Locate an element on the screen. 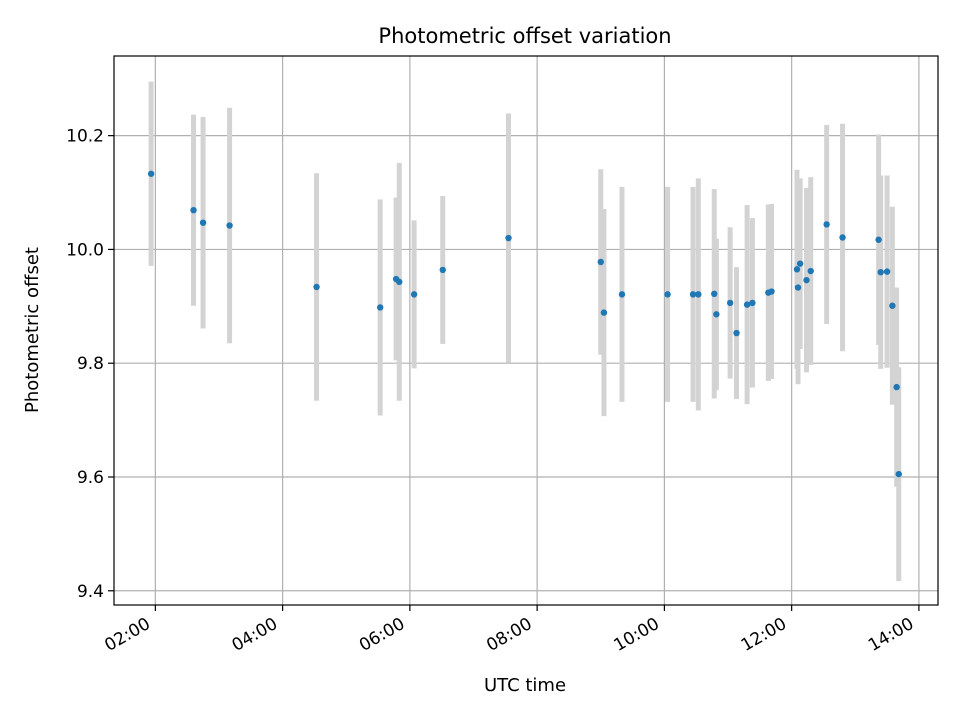  y-tick-label: 9.6 is located at coordinates (90, 478).